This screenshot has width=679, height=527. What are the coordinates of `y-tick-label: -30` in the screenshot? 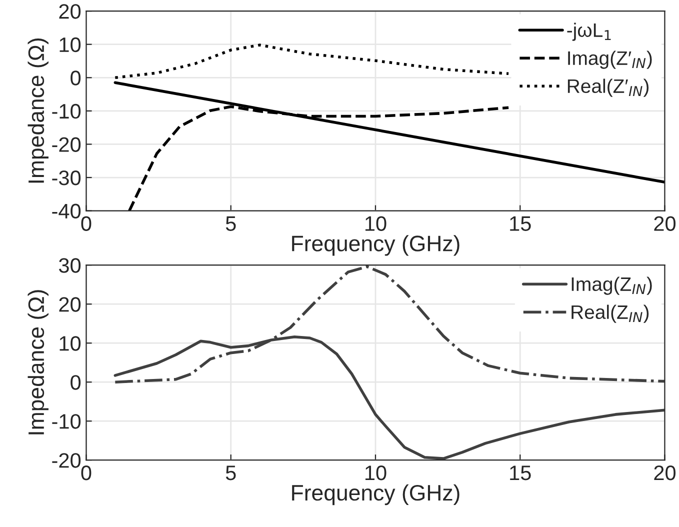 It's located at (66, 178).